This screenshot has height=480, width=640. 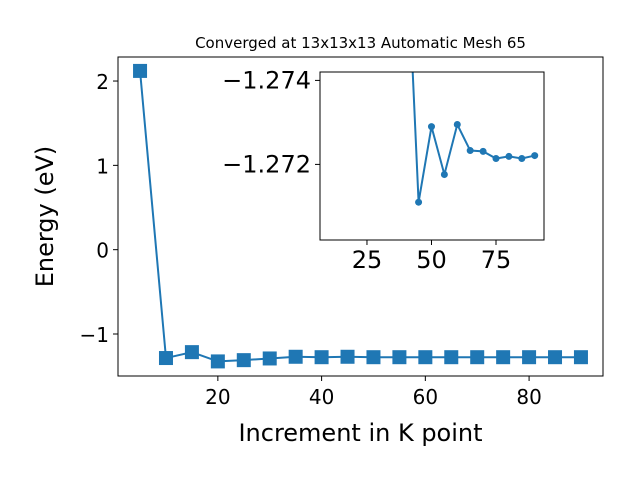 What do you see at coordinates (528, 397) in the screenshot?
I see `x-tick-label: 80` at bounding box center [528, 397].